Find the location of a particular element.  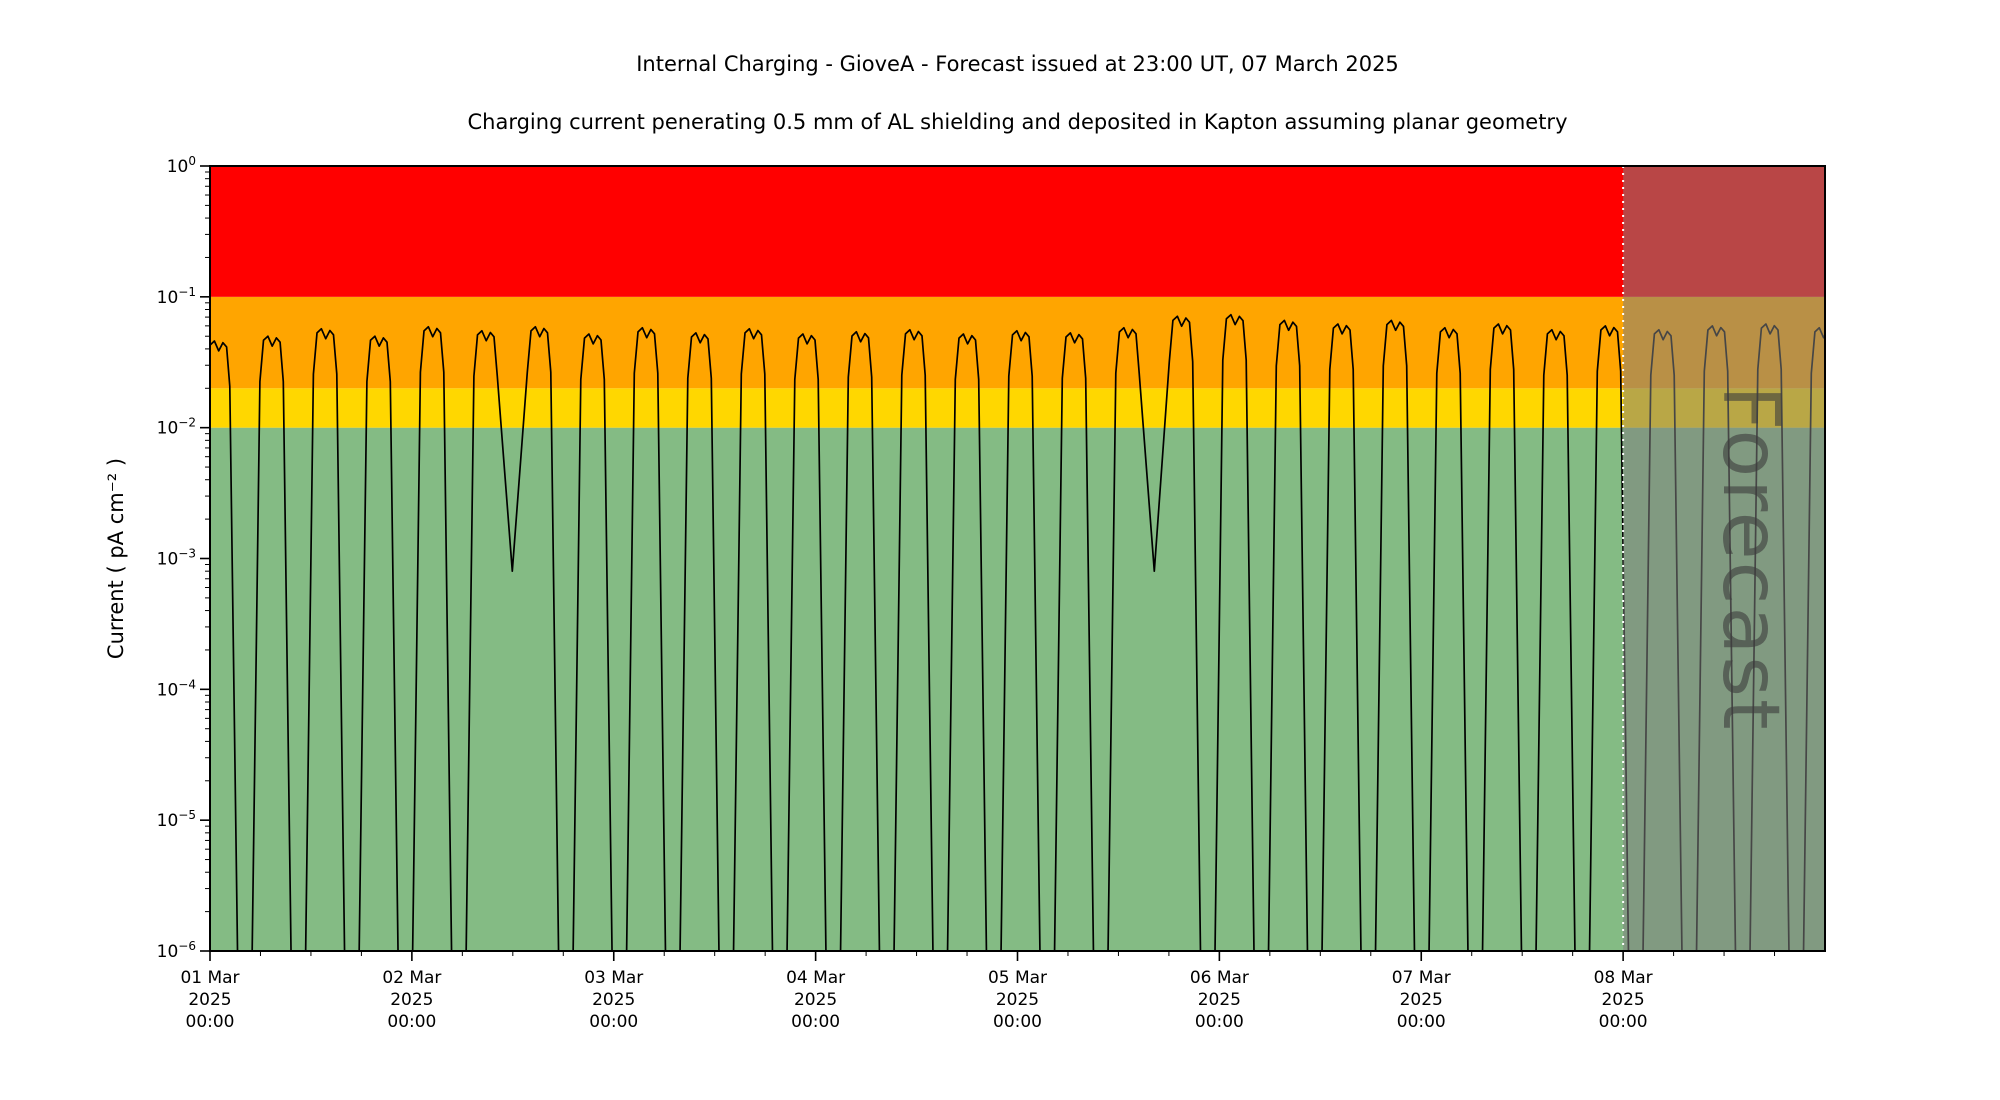

band-elevated is located at coordinates (1017, 342).